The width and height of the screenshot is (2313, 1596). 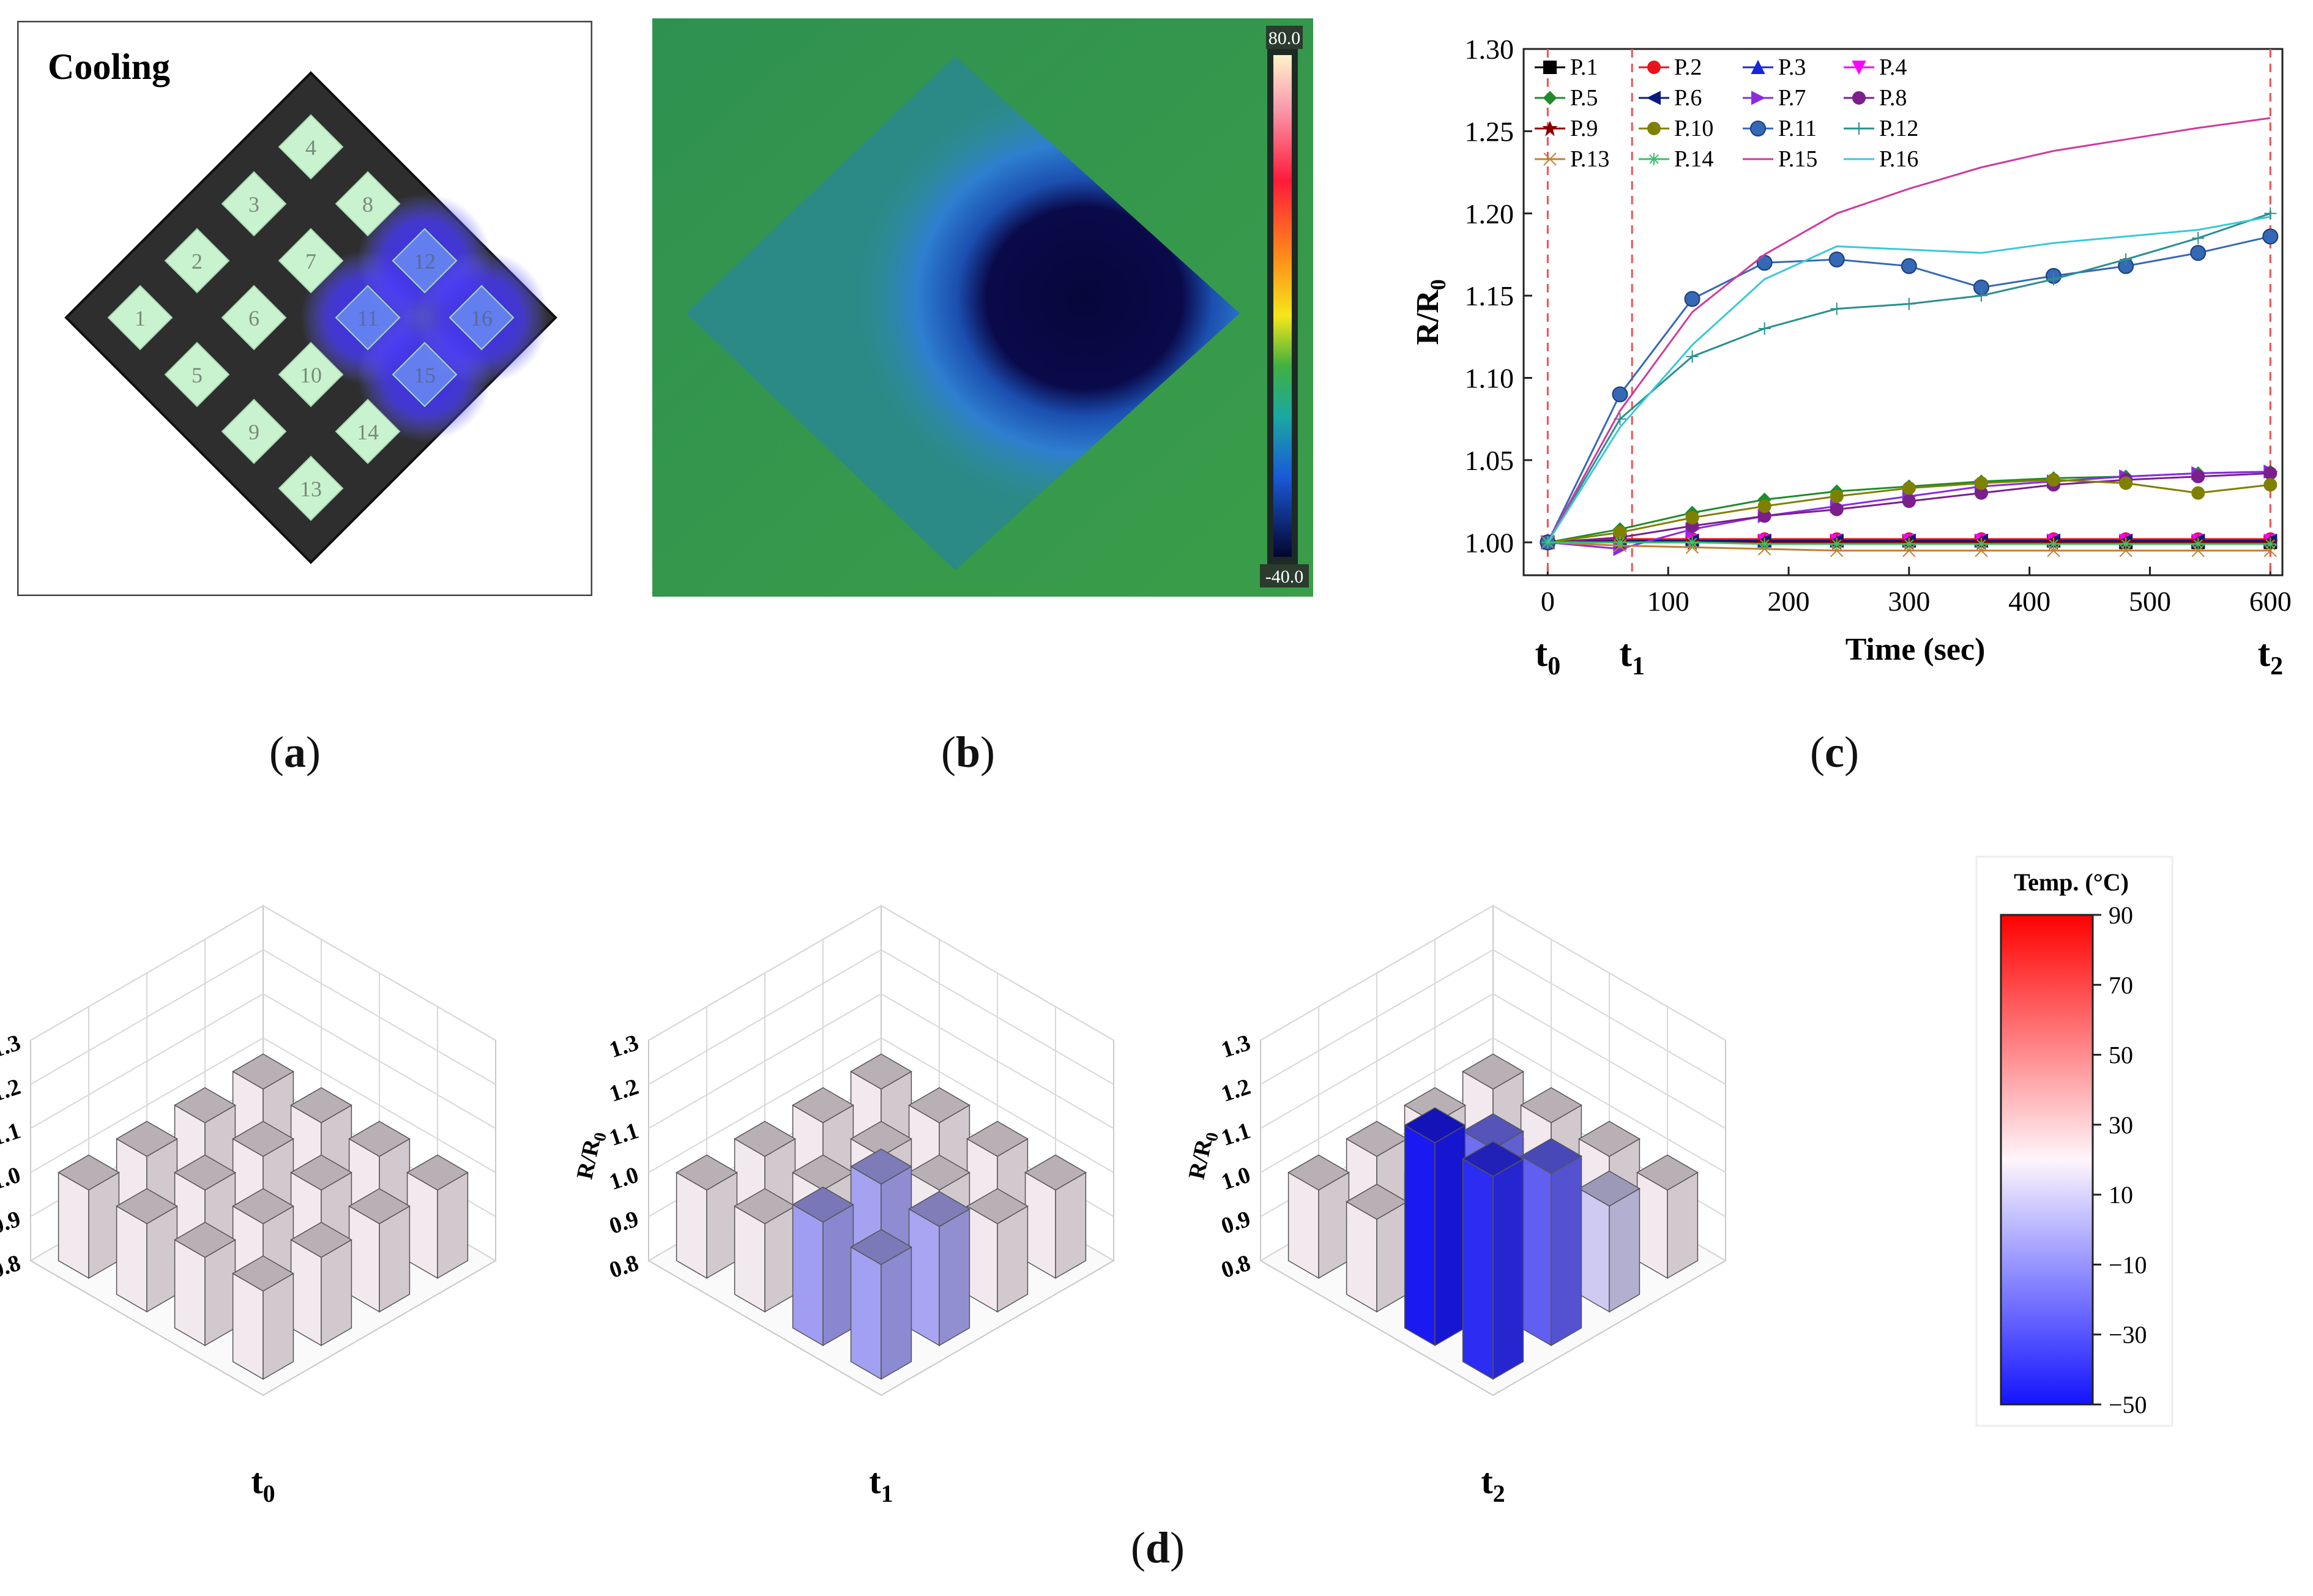 What do you see at coordinates (881, 1483) in the screenshot?
I see `time-label: t1` at bounding box center [881, 1483].